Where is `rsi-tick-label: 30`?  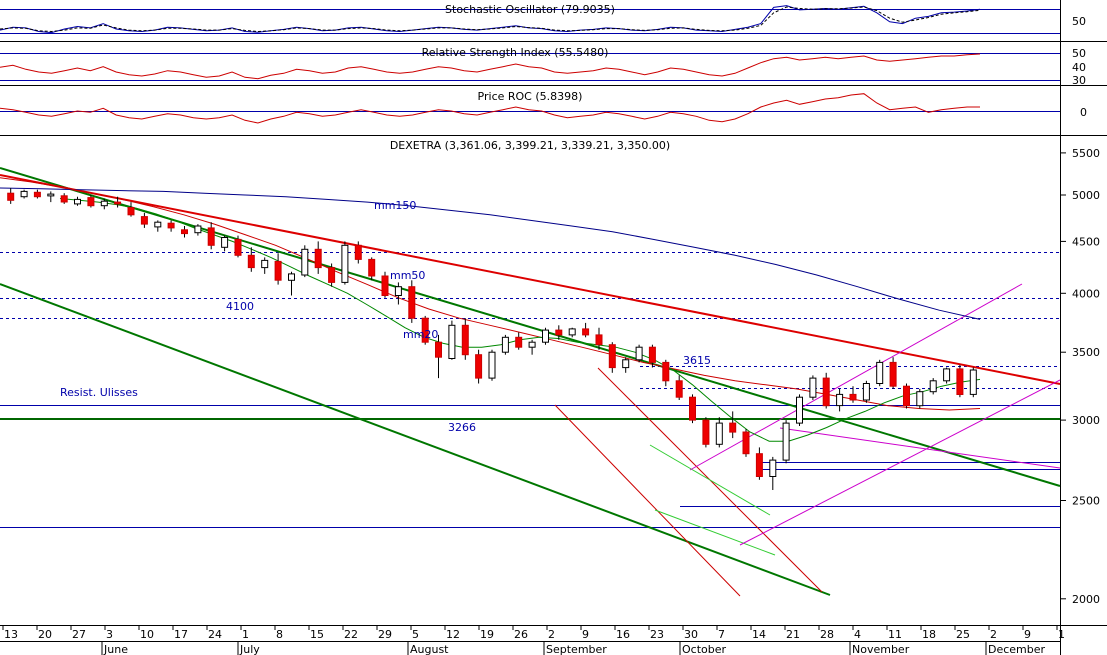
rsi-tick-label: 30 is located at coordinates (1079, 80).